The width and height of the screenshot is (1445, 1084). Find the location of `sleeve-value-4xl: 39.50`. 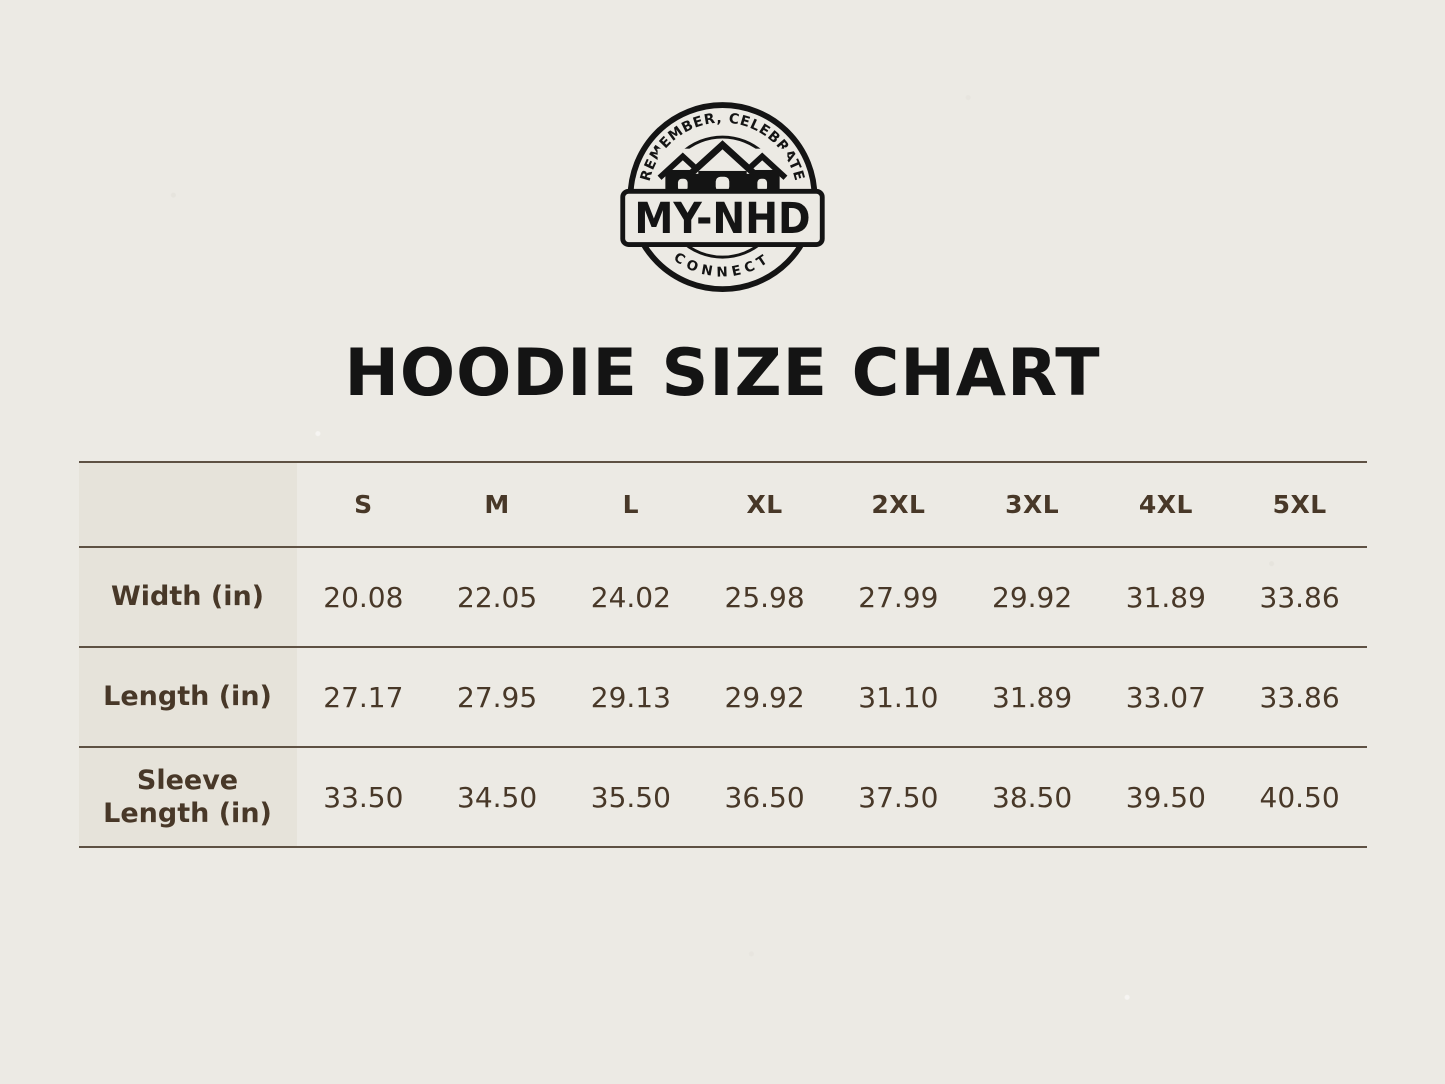

sleeve-value-4xl: 39.50 is located at coordinates (1165, 797).